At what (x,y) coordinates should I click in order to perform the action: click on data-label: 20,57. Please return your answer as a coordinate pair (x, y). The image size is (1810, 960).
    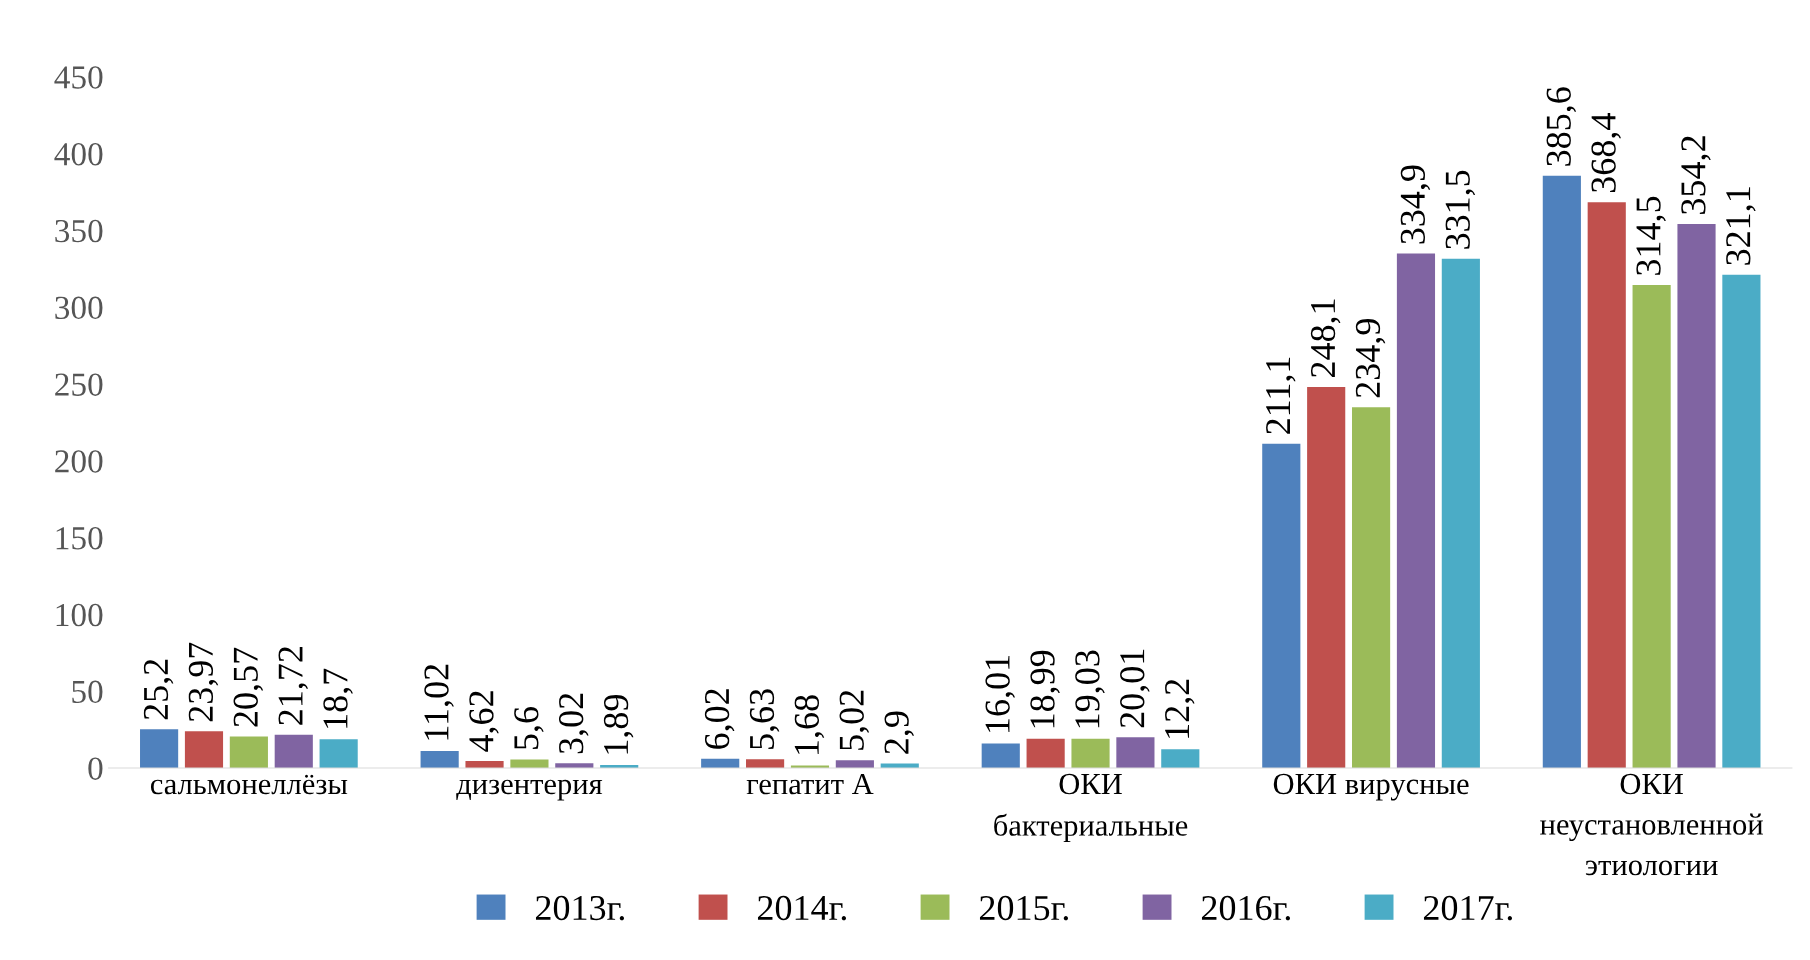
    Looking at the image, I should click on (248, 687).